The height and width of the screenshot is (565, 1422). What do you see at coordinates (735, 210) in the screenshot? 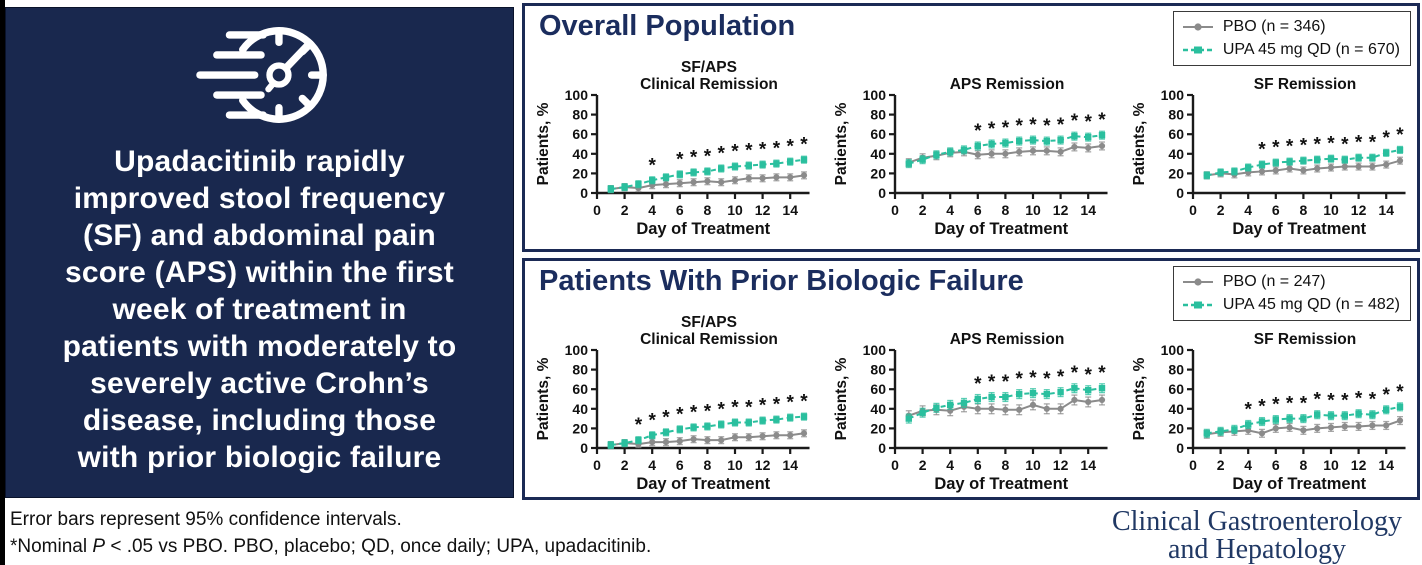
I see `svg-text: 10` at bounding box center [735, 210].